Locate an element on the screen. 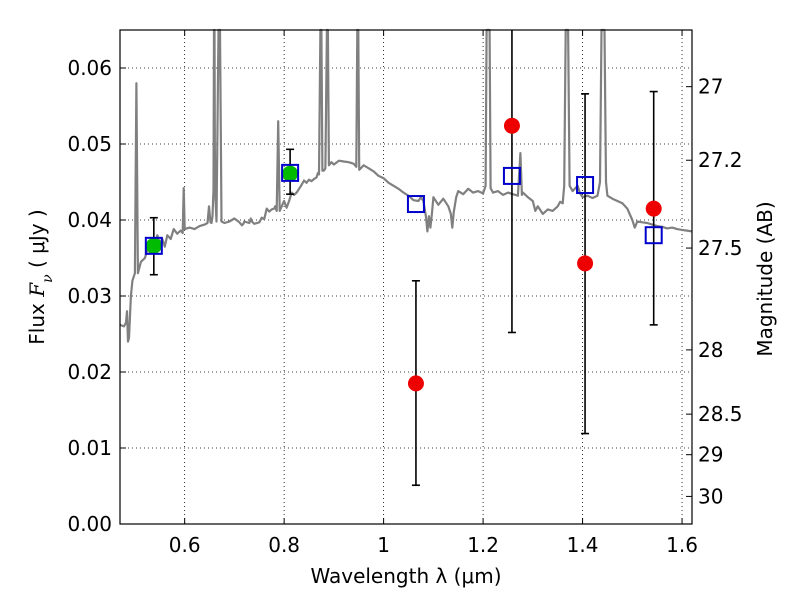  y2-tick-label: 30 is located at coordinates (710, 496).